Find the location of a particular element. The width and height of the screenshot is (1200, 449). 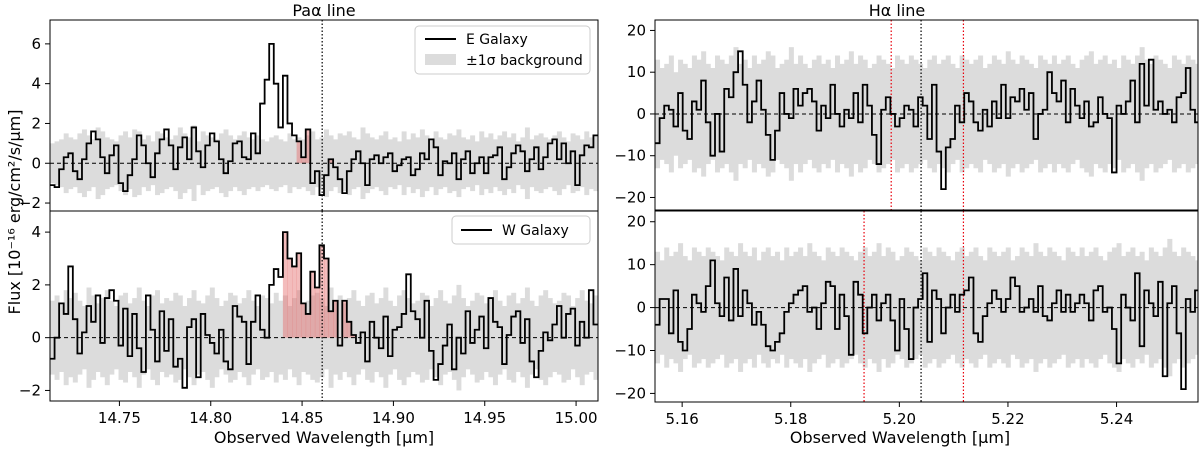

x-tick-label: 5.22 is located at coordinates (1007, 419).